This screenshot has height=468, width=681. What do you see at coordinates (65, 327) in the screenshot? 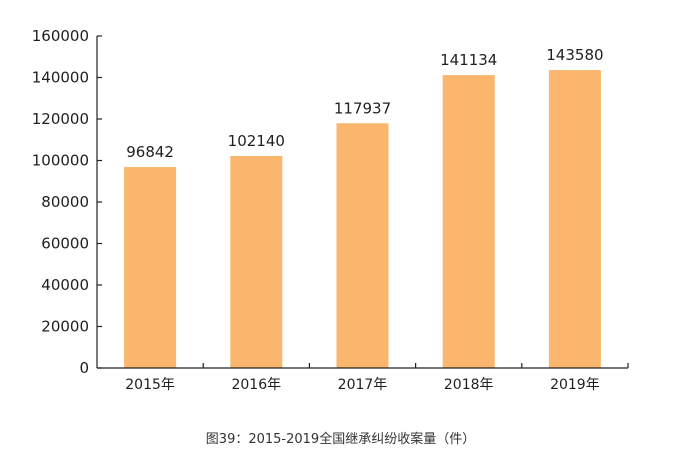
I see `y-tick-label: 20000` at bounding box center [65, 327].